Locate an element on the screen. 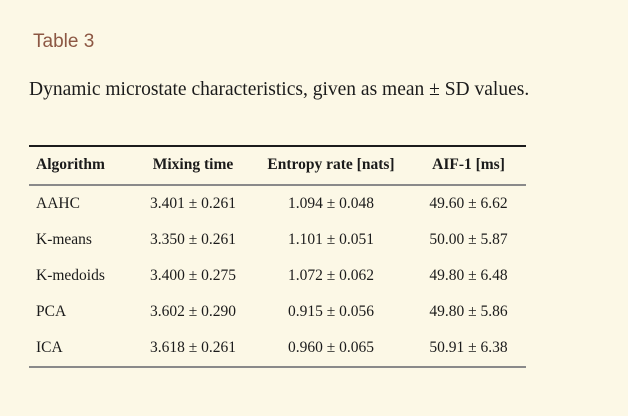  cell-entropy-rate: 1.094 ± 0.048 is located at coordinates (330, 203).